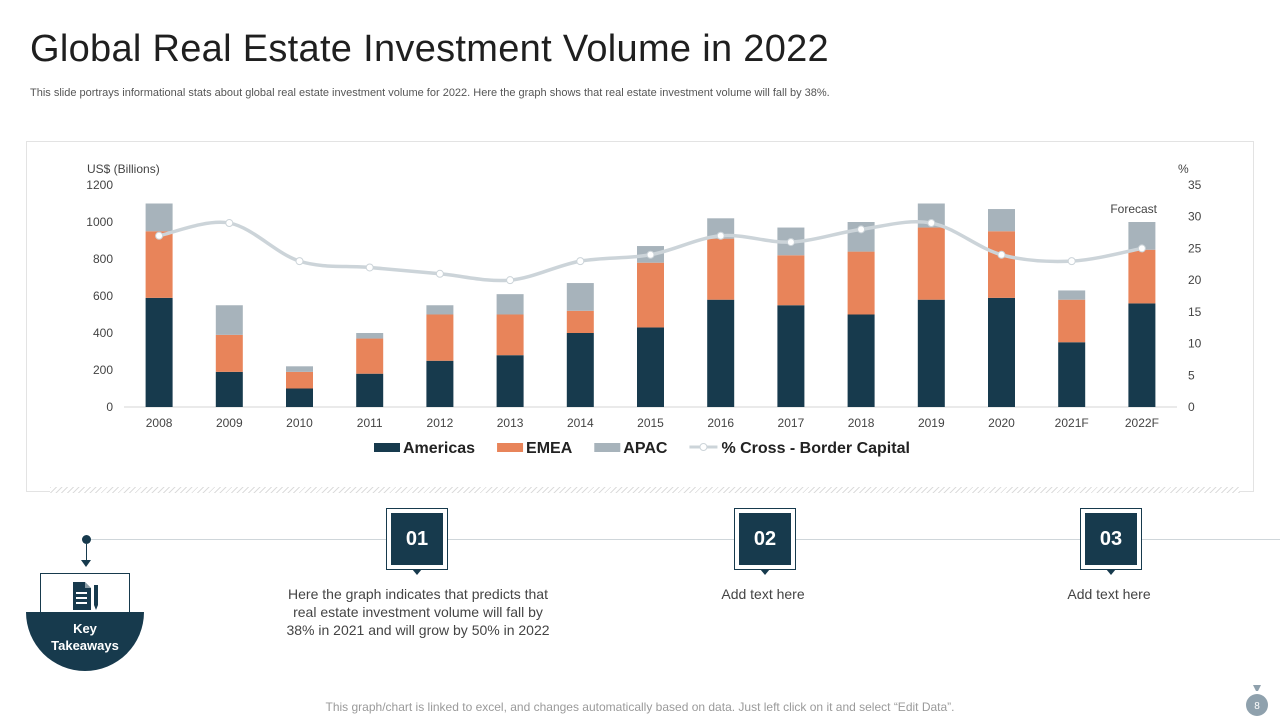  I want to click on legend-swatch-americas, so click(387, 447).